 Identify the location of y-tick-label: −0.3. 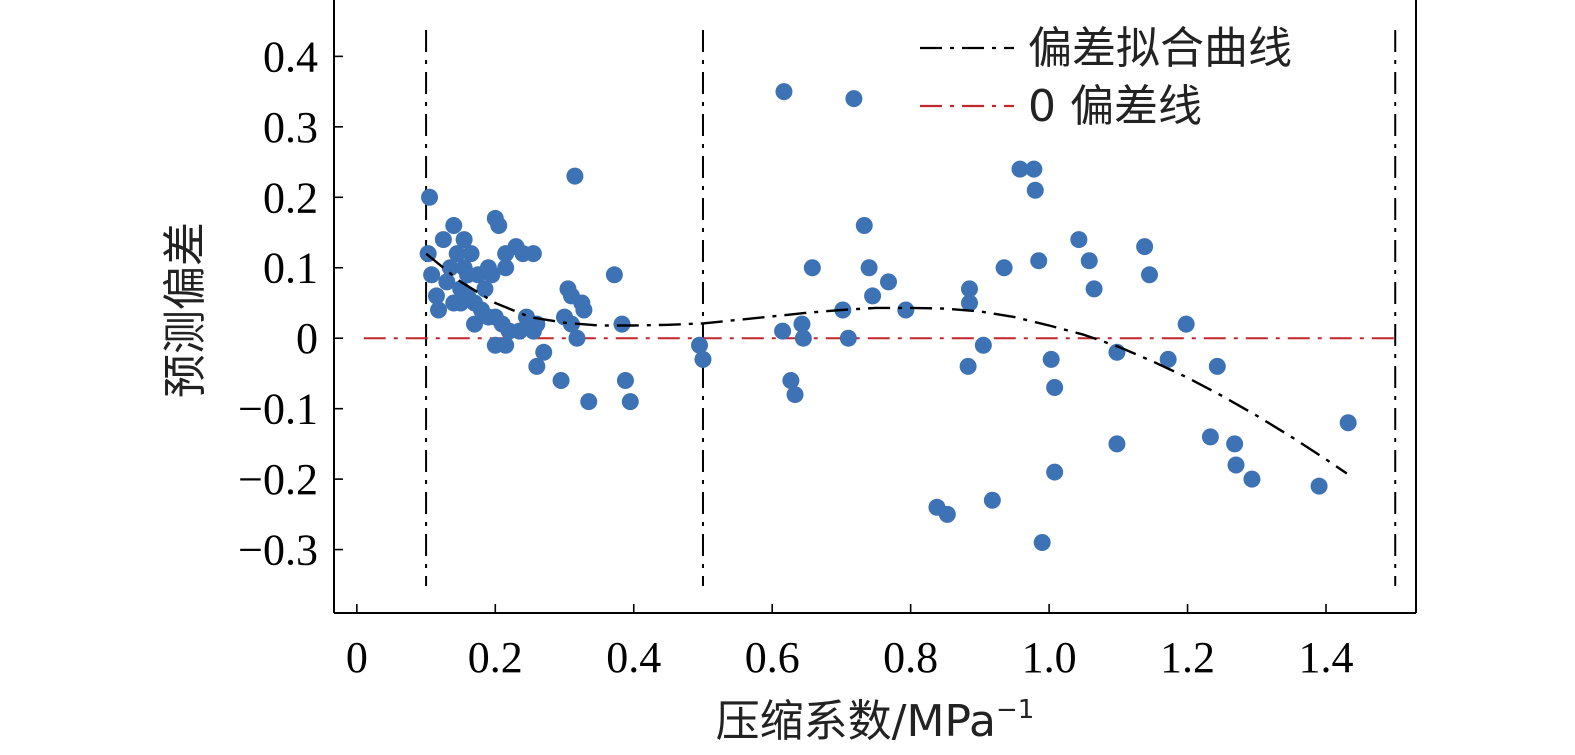
(278, 550).